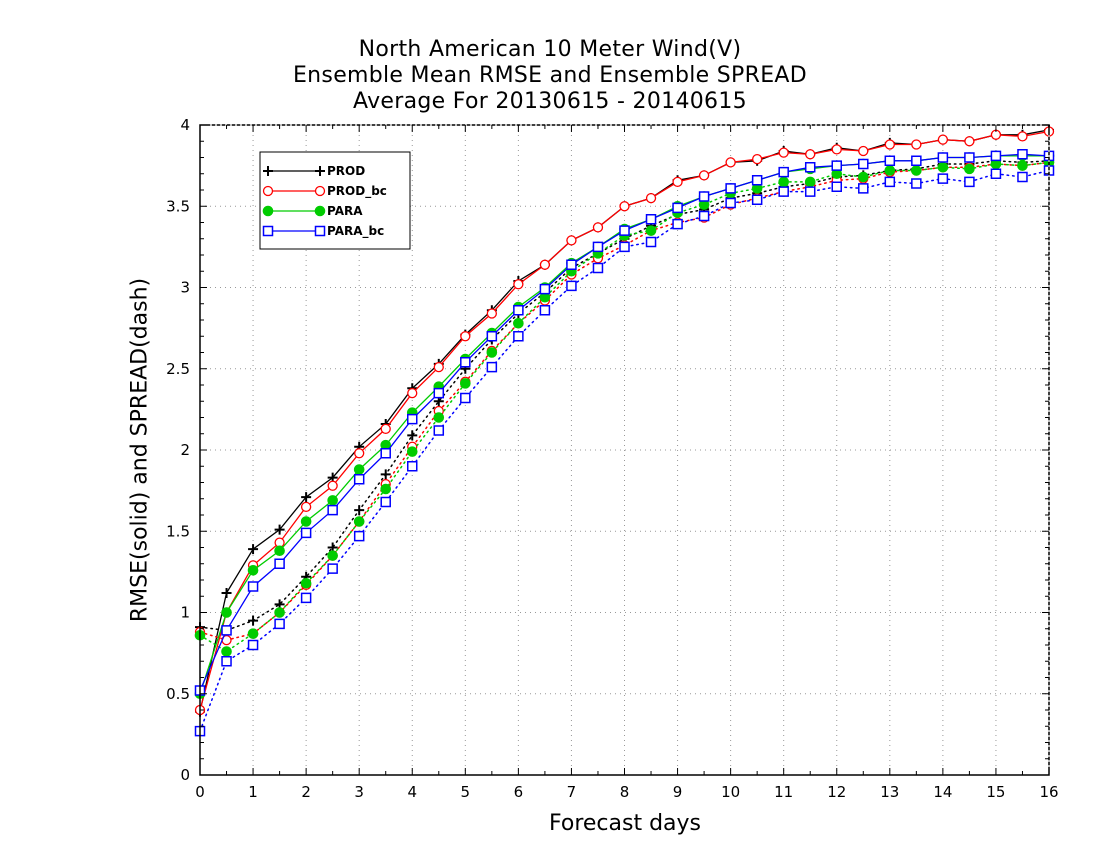  Describe the element at coordinates (306, 792) in the screenshot. I see `x-tick-label: 2` at that location.